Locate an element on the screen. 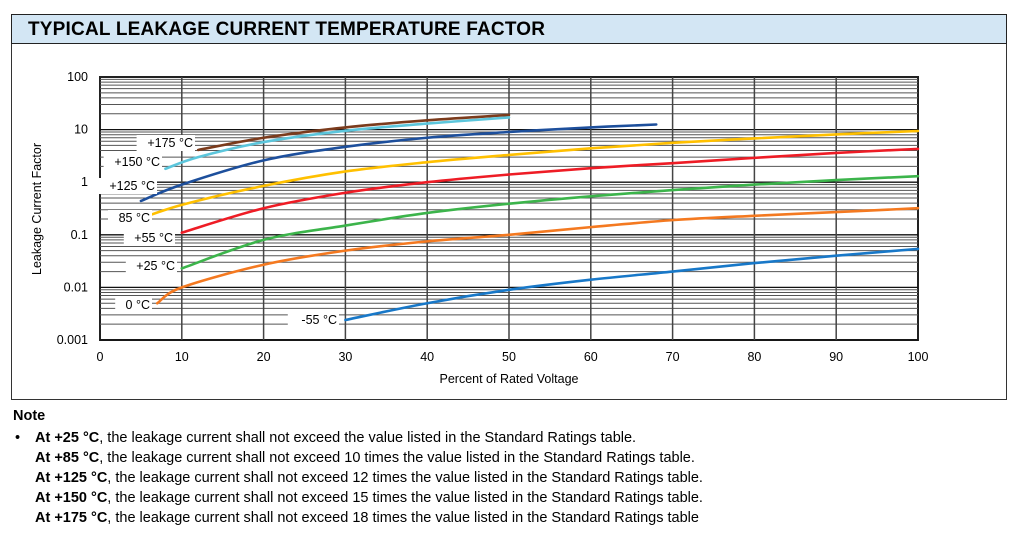 The height and width of the screenshot is (542, 1024). x-tick-label: 80 is located at coordinates (754, 357).